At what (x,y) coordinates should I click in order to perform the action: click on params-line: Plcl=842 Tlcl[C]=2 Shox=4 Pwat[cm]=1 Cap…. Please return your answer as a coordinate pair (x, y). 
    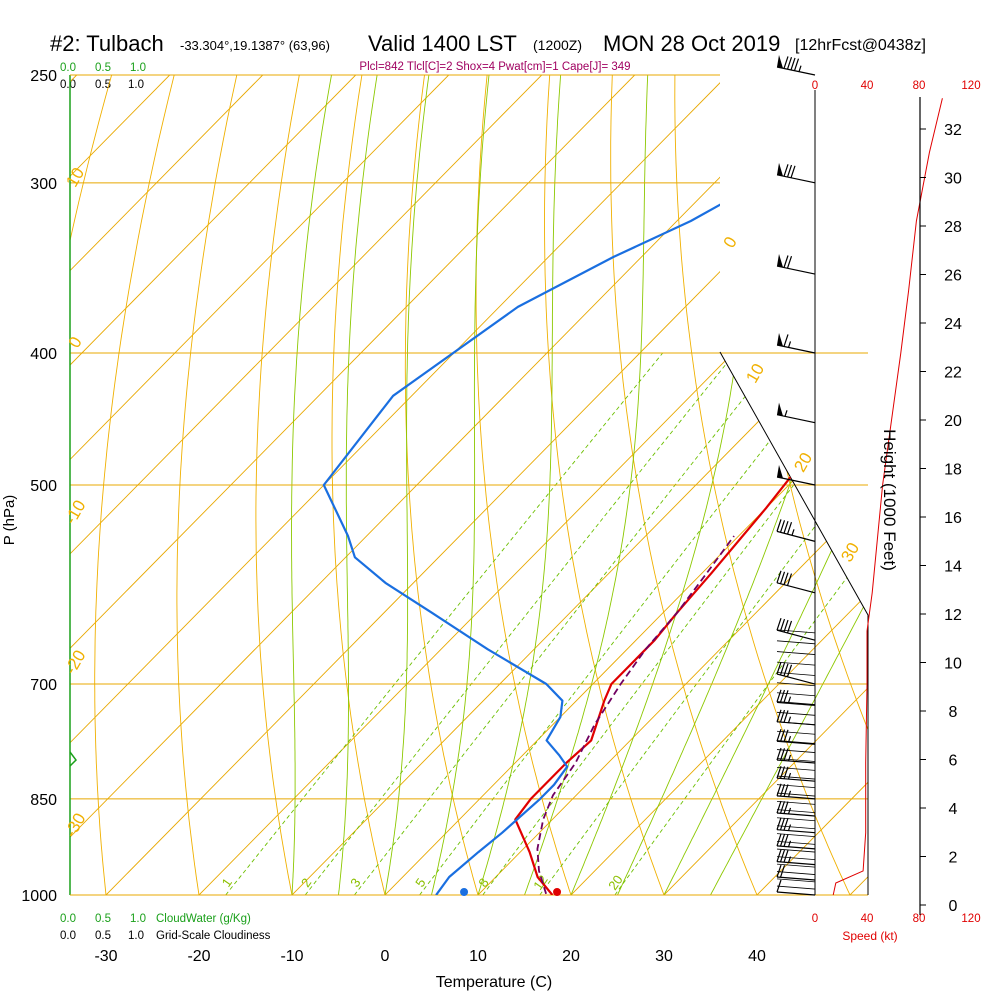
    Looking at the image, I should click on (494, 67).